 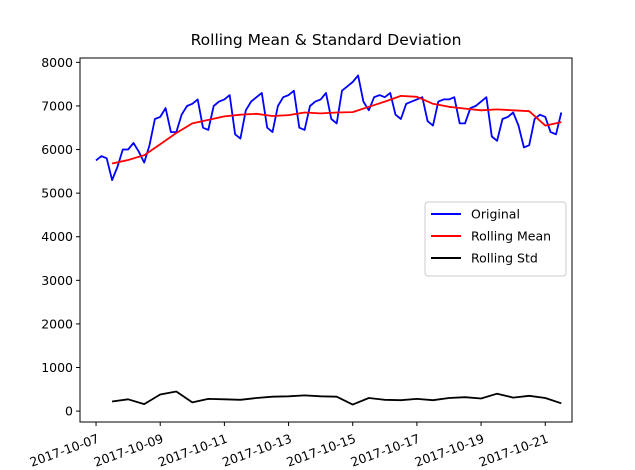 What do you see at coordinates (495, 214) in the screenshot?
I see `legend-label: Original` at bounding box center [495, 214].